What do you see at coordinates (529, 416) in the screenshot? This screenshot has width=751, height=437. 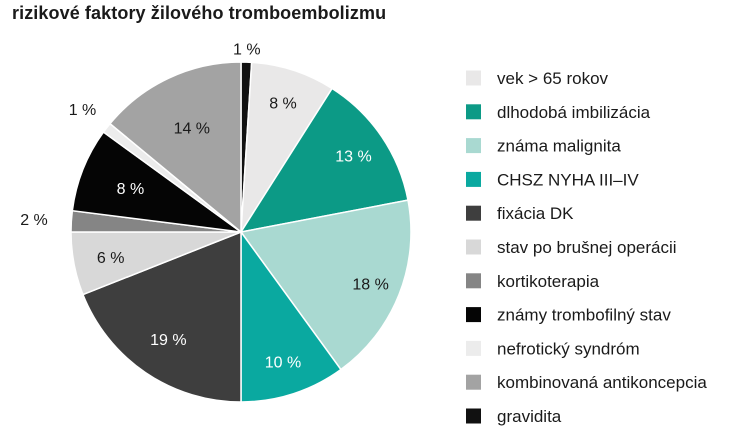 I see `legend-label: gravidita` at bounding box center [529, 416].